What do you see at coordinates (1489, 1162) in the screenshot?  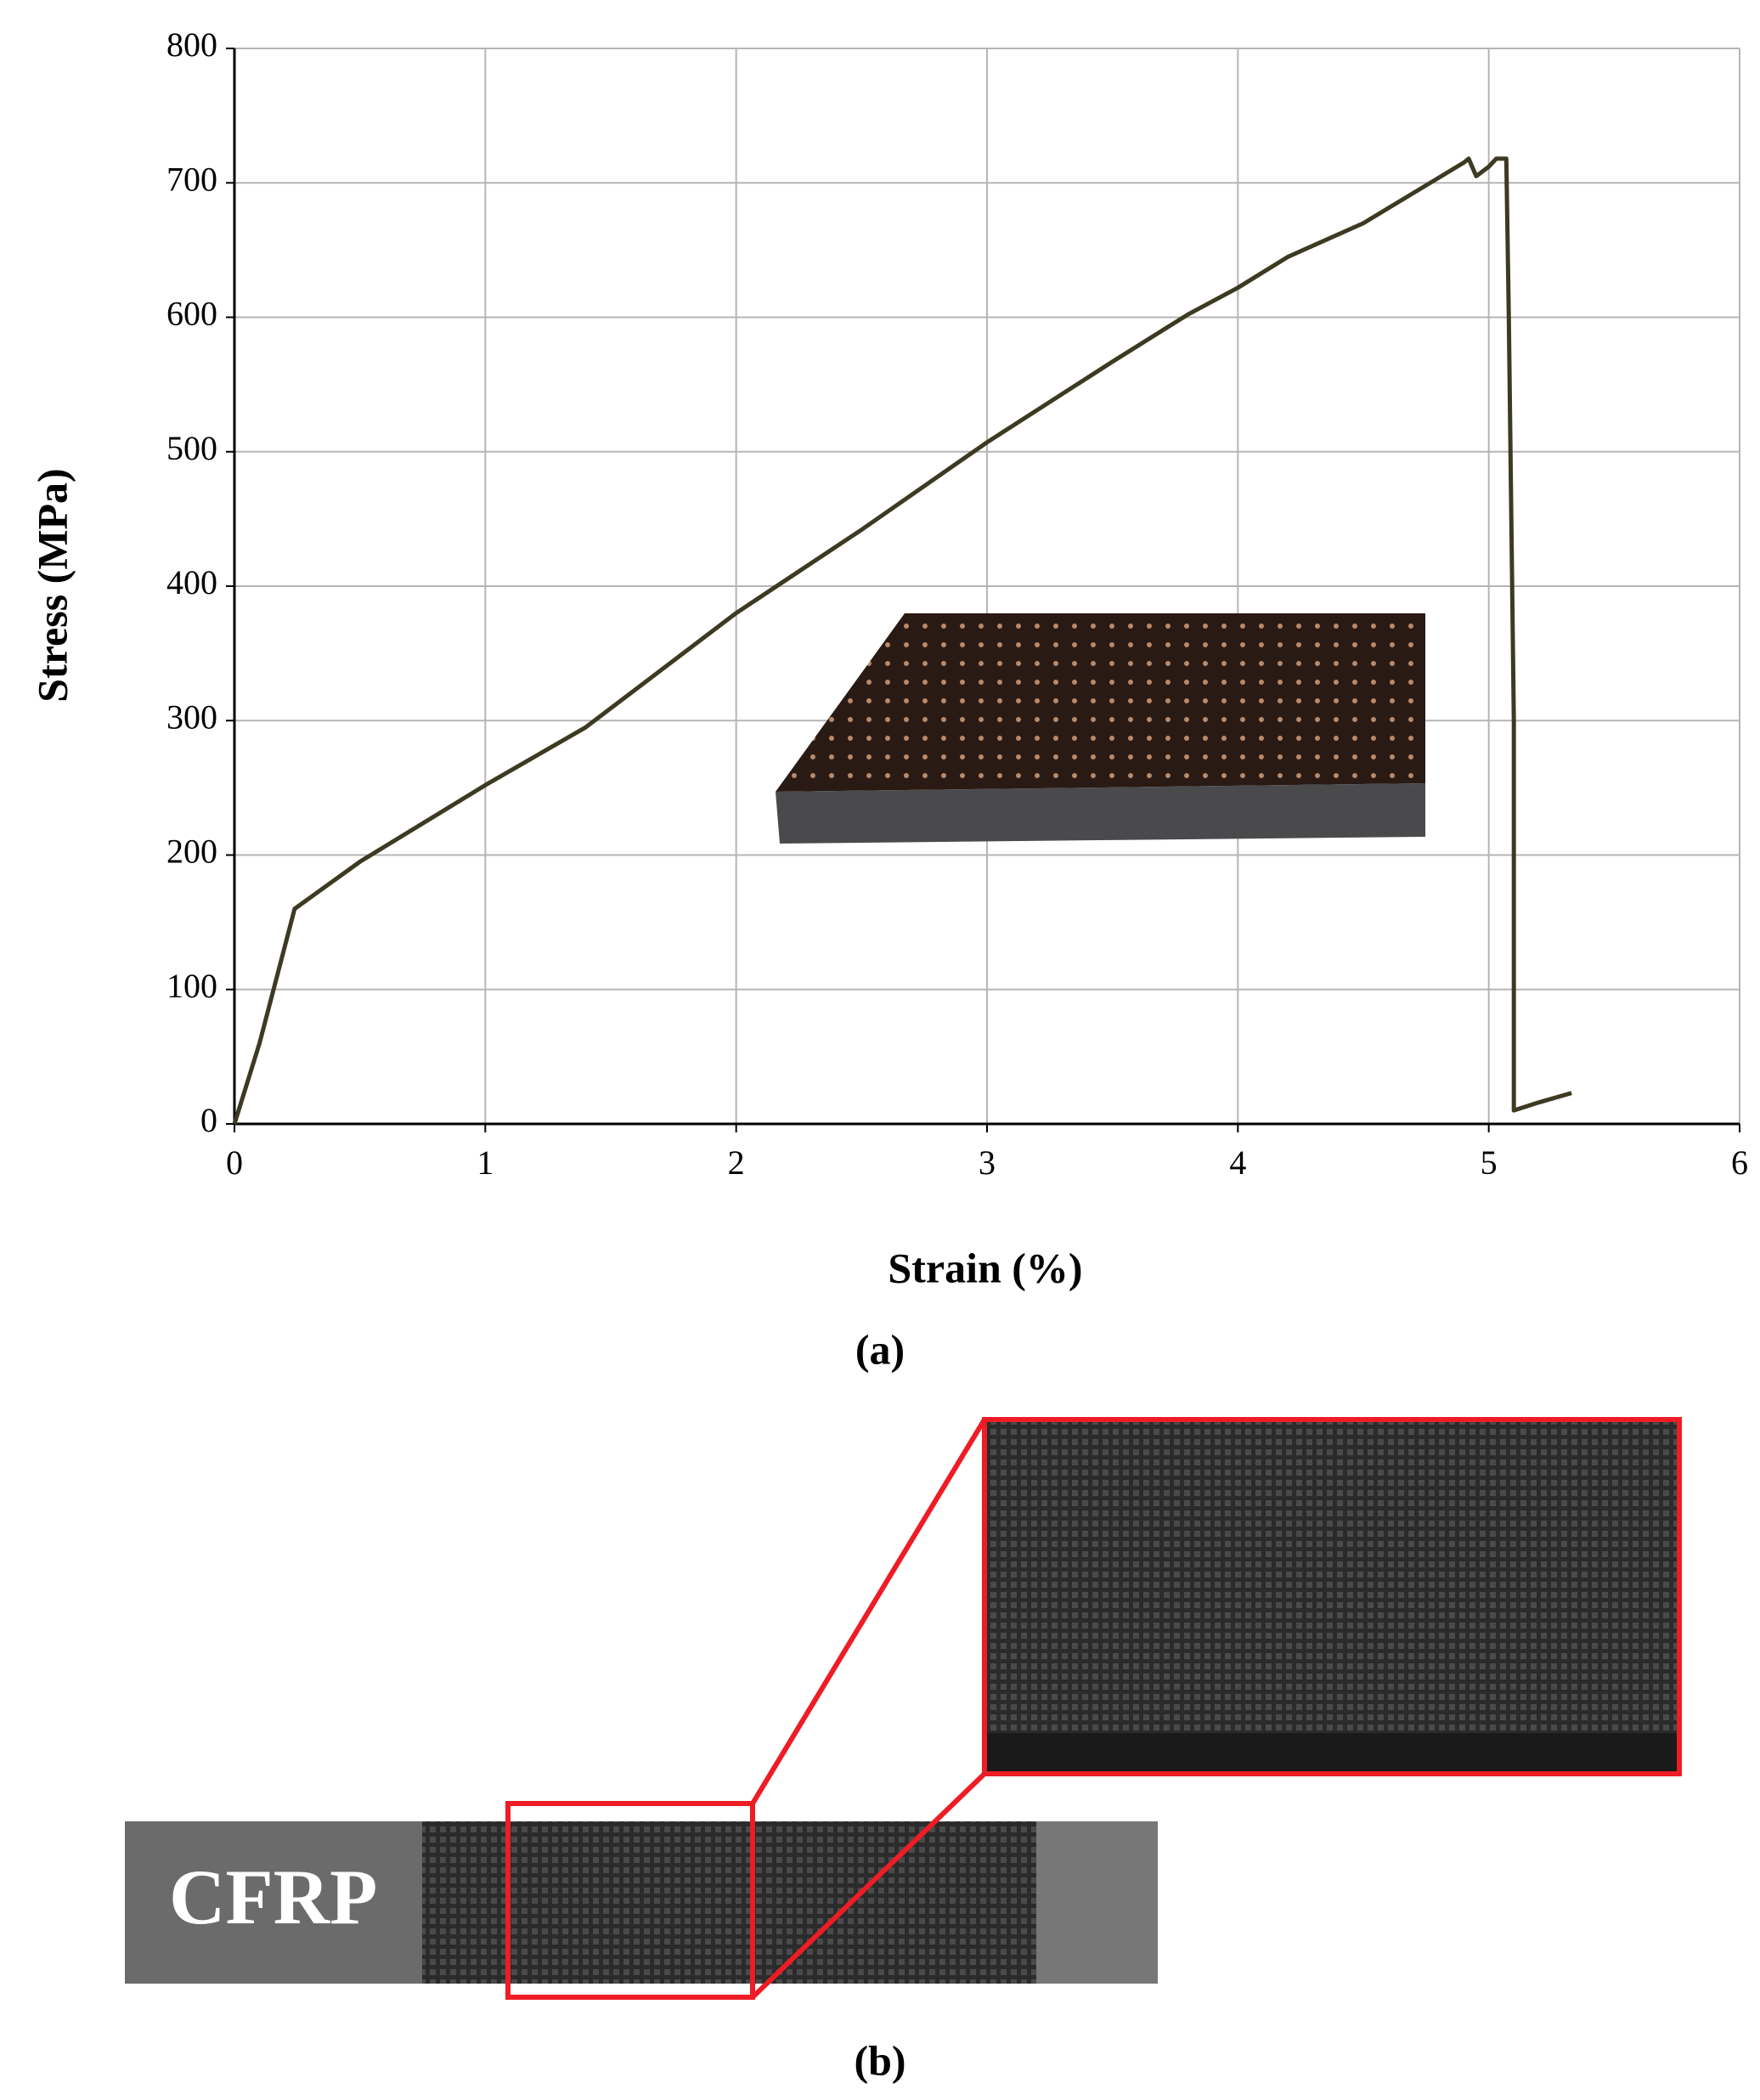 I see `x-tick-label: 5` at bounding box center [1489, 1162].